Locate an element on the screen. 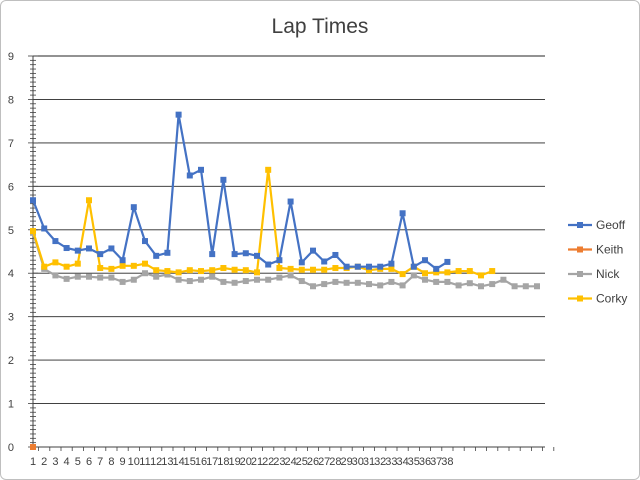 This screenshot has height=480, width=640. y-tick-label: 7 is located at coordinates (11, 144).